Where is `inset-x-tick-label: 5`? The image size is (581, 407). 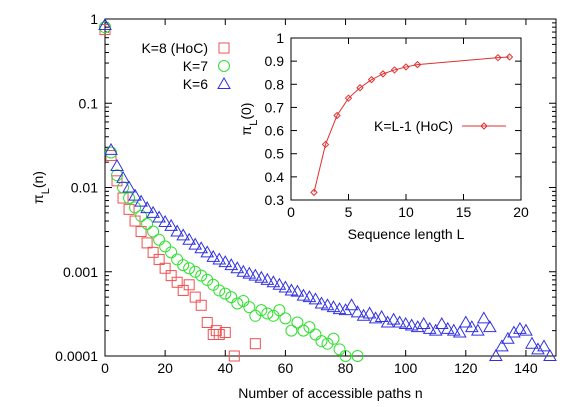 inset-x-tick-label: 5 is located at coordinates (349, 212).